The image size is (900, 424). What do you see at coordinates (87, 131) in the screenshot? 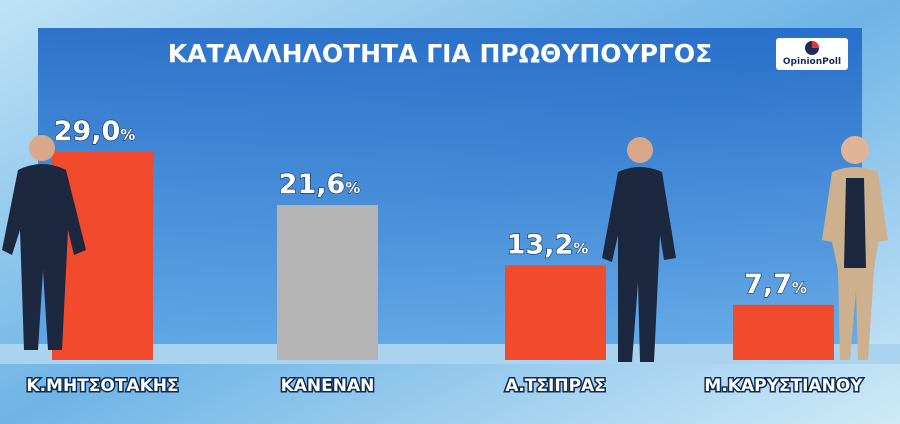
I see `value-number: 29,0` at bounding box center [87, 131].